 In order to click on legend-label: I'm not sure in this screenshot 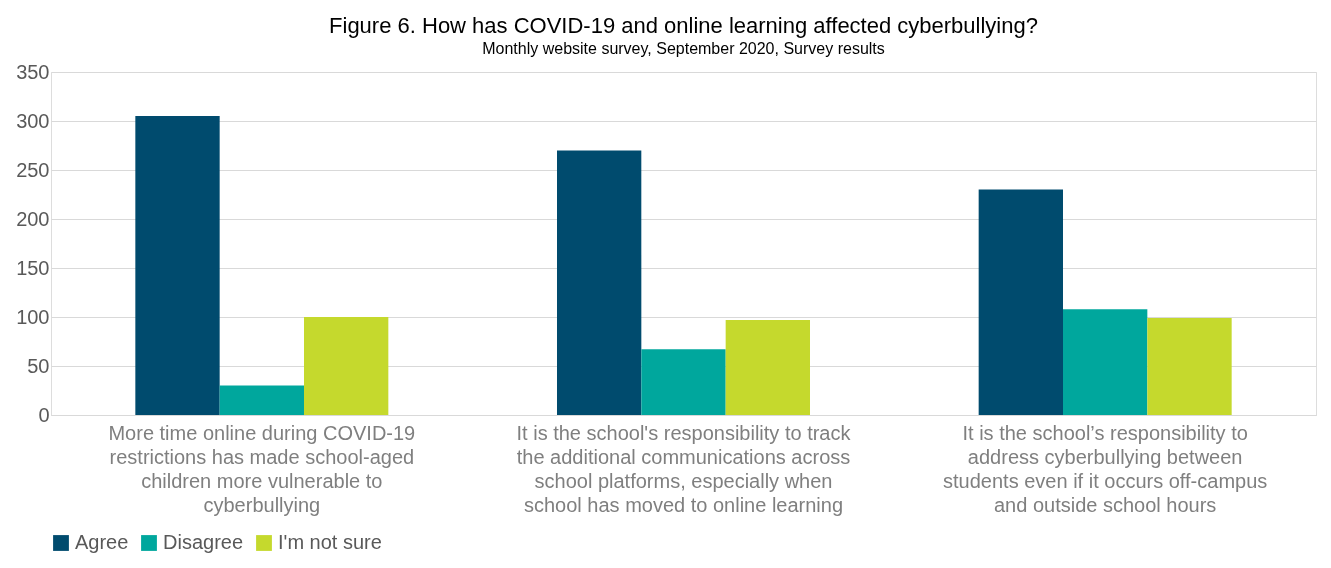, I will do `click(330, 542)`.